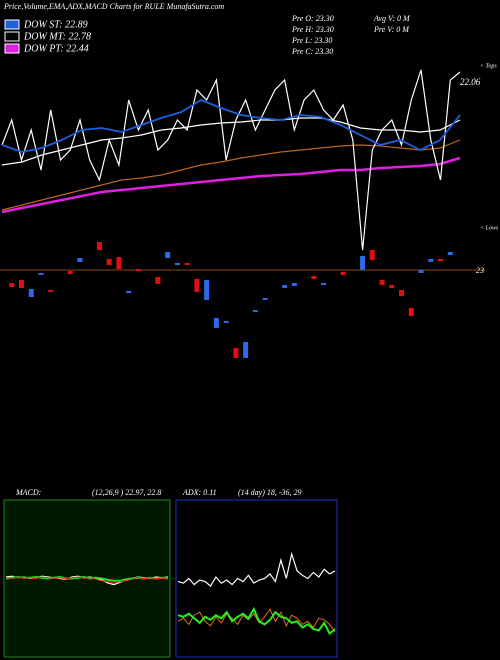 This screenshot has height=660, width=500. What do you see at coordinates (56, 48) in the screenshot?
I see `legend-entry: DOW PT: 22.44` at bounding box center [56, 48].